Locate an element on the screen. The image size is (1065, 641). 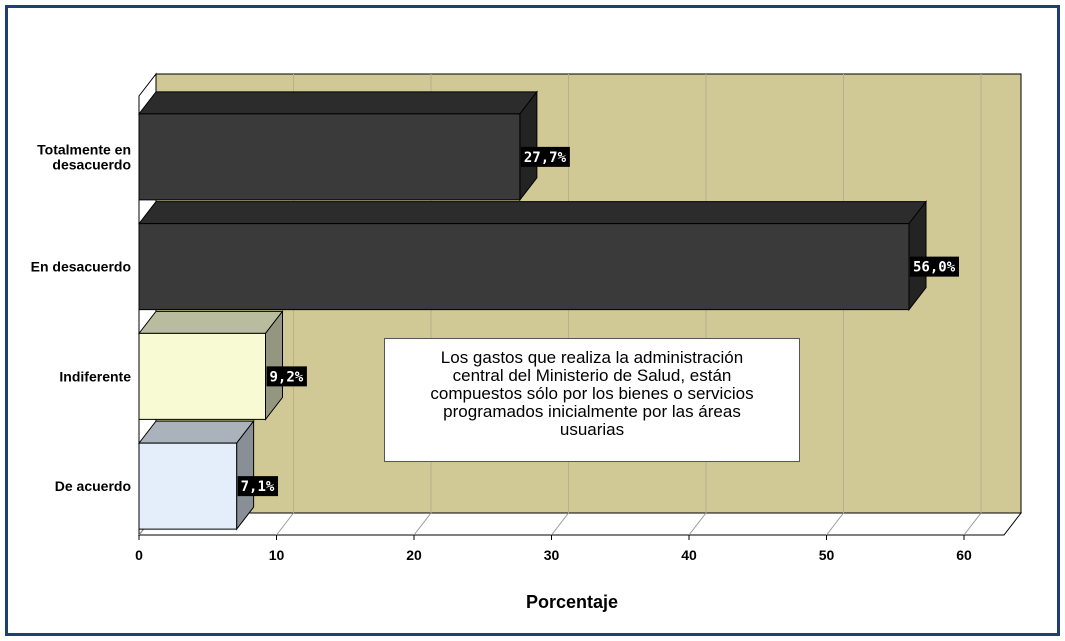
annotation-line-2: central del Ministerio de Salud, están is located at coordinates (592, 375).